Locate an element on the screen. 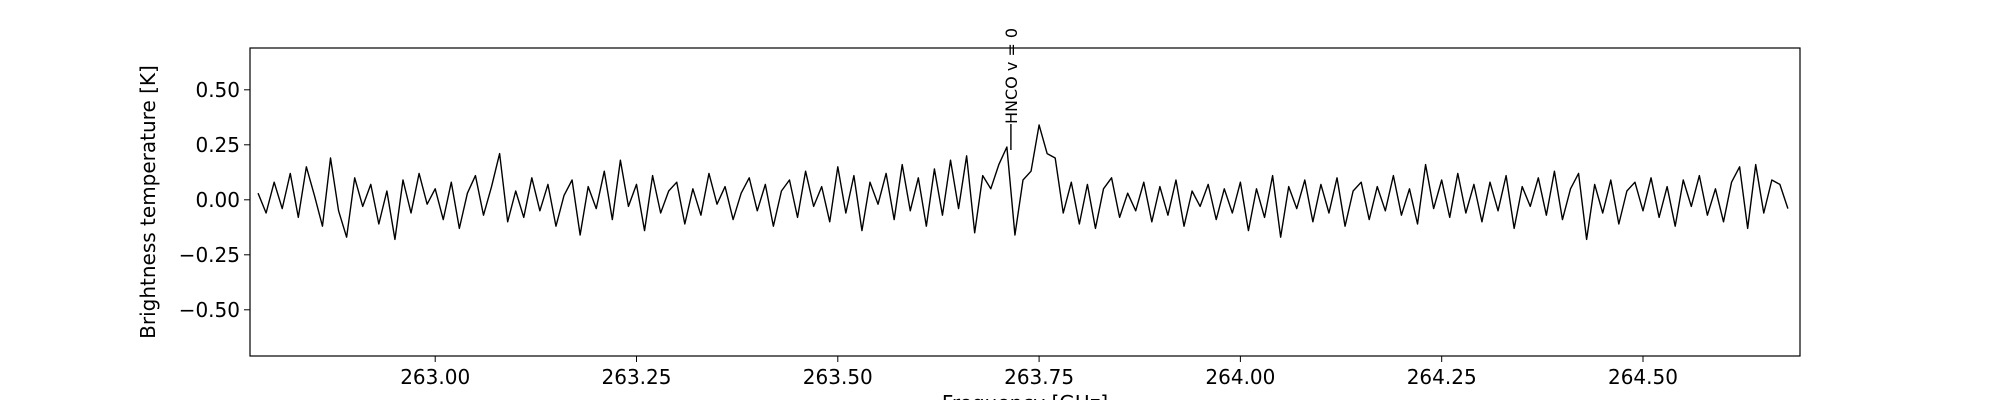 The width and height of the screenshot is (2000, 400). x-axis-label: Frequency [GHz] is located at coordinates (1025, 395).